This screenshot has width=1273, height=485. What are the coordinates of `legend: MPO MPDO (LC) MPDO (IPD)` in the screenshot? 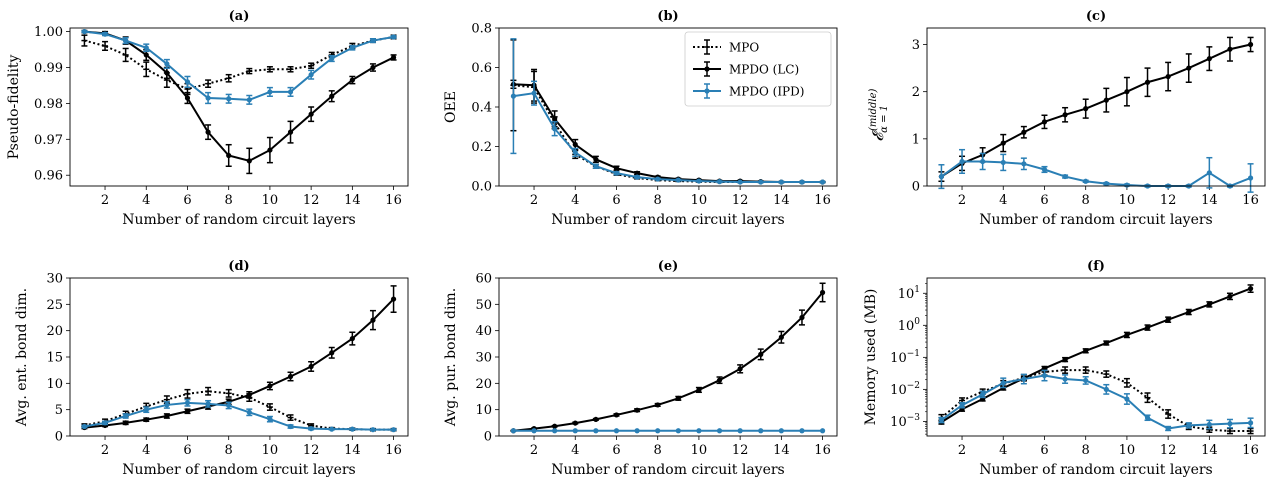 It's located at (758, 69).